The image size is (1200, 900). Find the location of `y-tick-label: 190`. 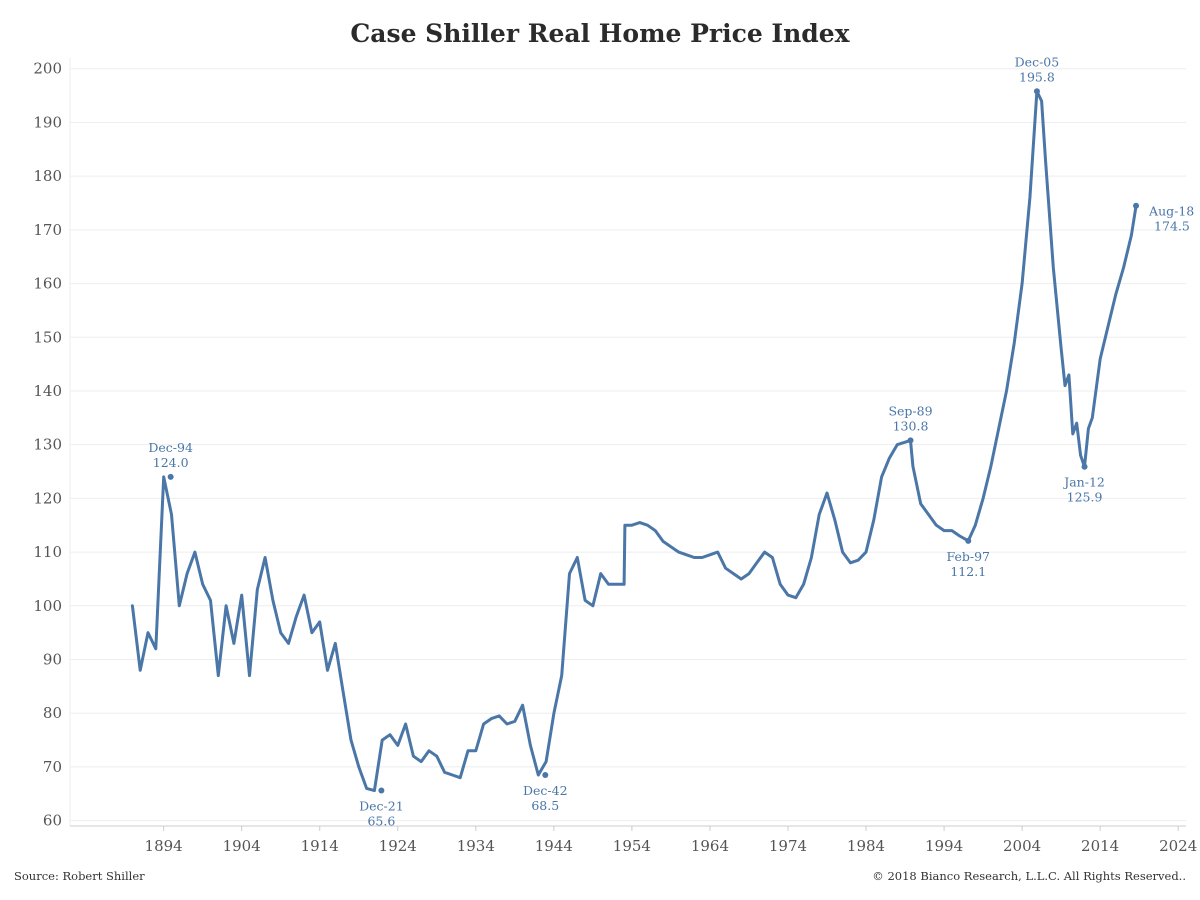

y-tick-label: 190 is located at coordinates (47, 122).